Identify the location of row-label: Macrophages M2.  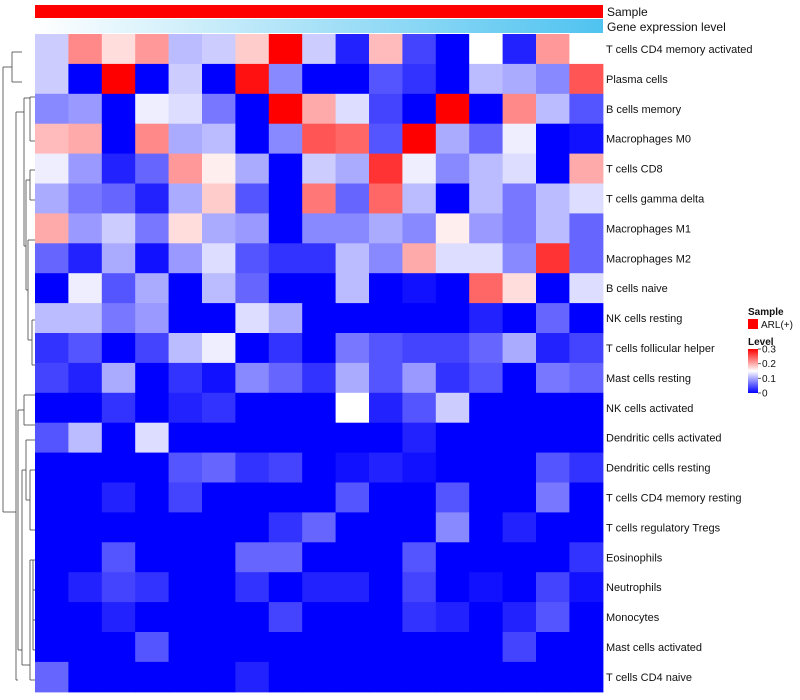
(648, 259).